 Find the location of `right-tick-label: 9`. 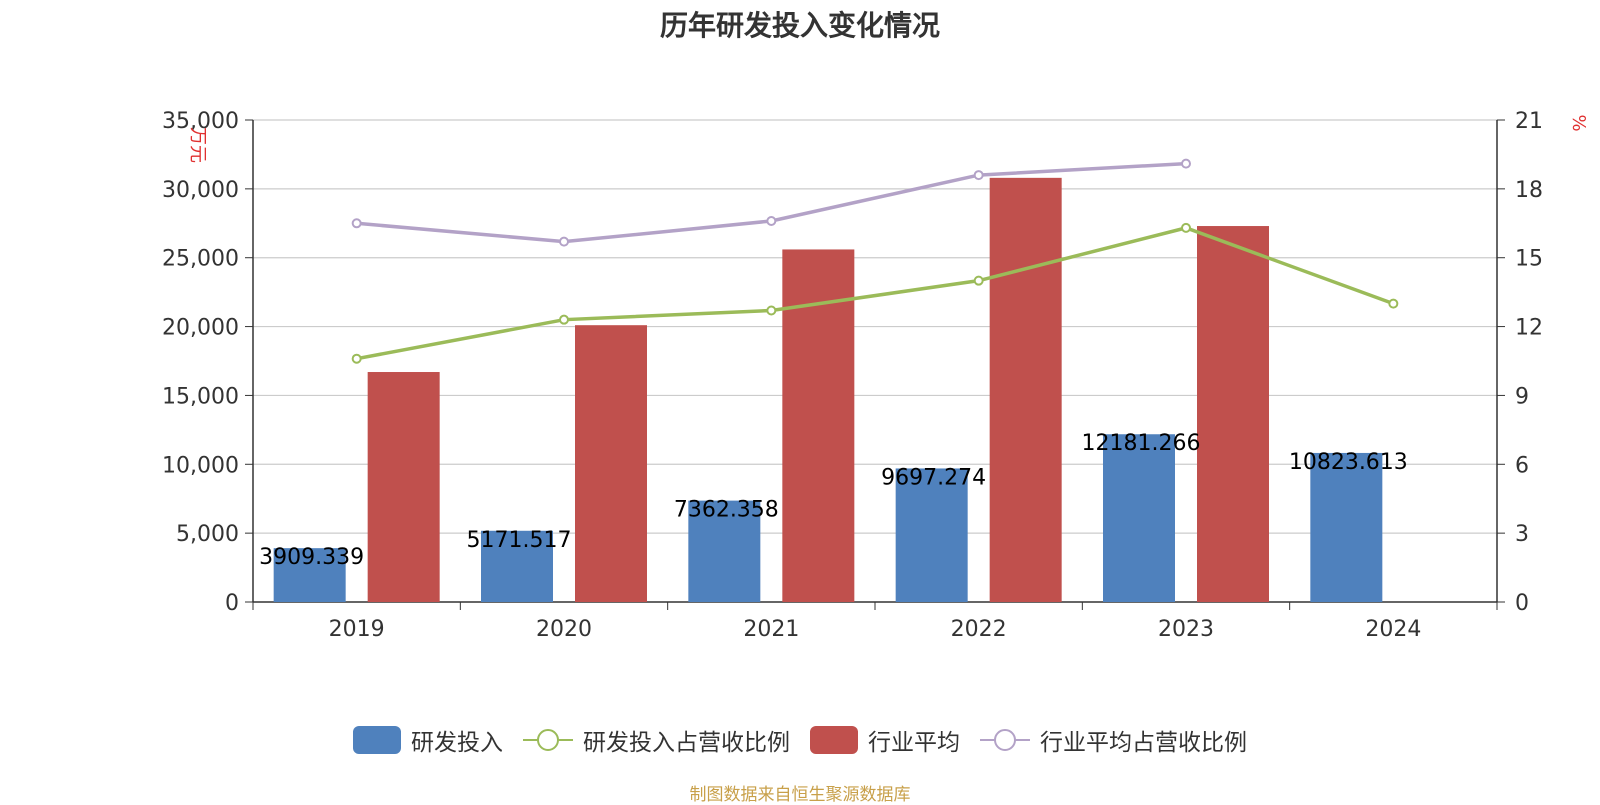

right-tick-label: 9 is located at coordinates (1522, 396).